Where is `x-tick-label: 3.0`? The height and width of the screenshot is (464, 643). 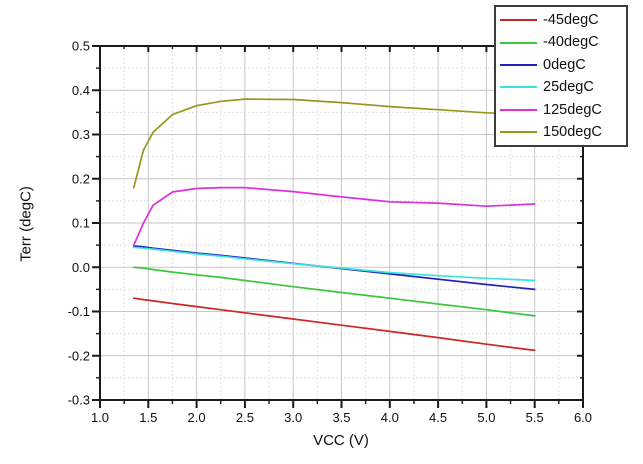
x-tick-label: 3.0 is located at coordinates (293, 417).